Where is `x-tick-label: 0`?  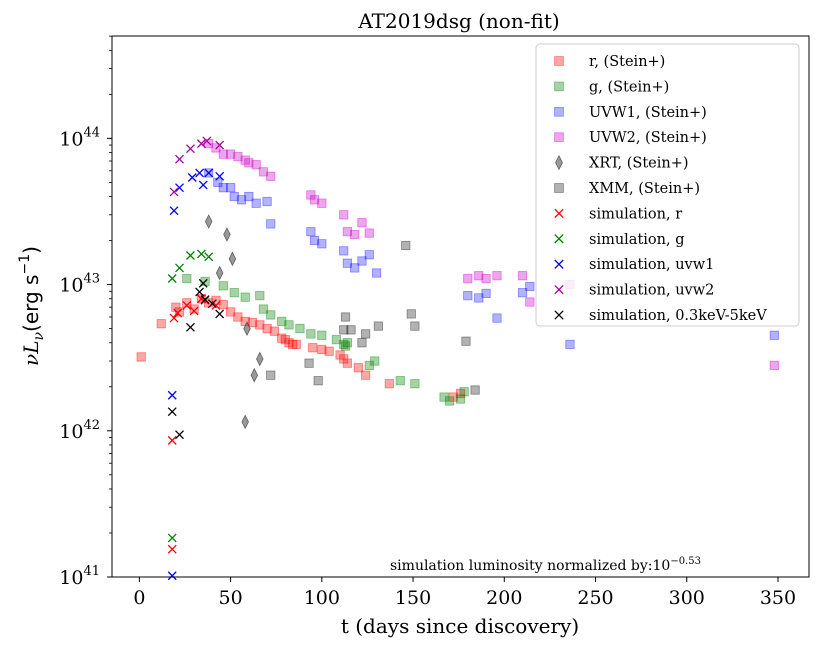
x-tick-label: 0 is located at coordinates (139, 598).